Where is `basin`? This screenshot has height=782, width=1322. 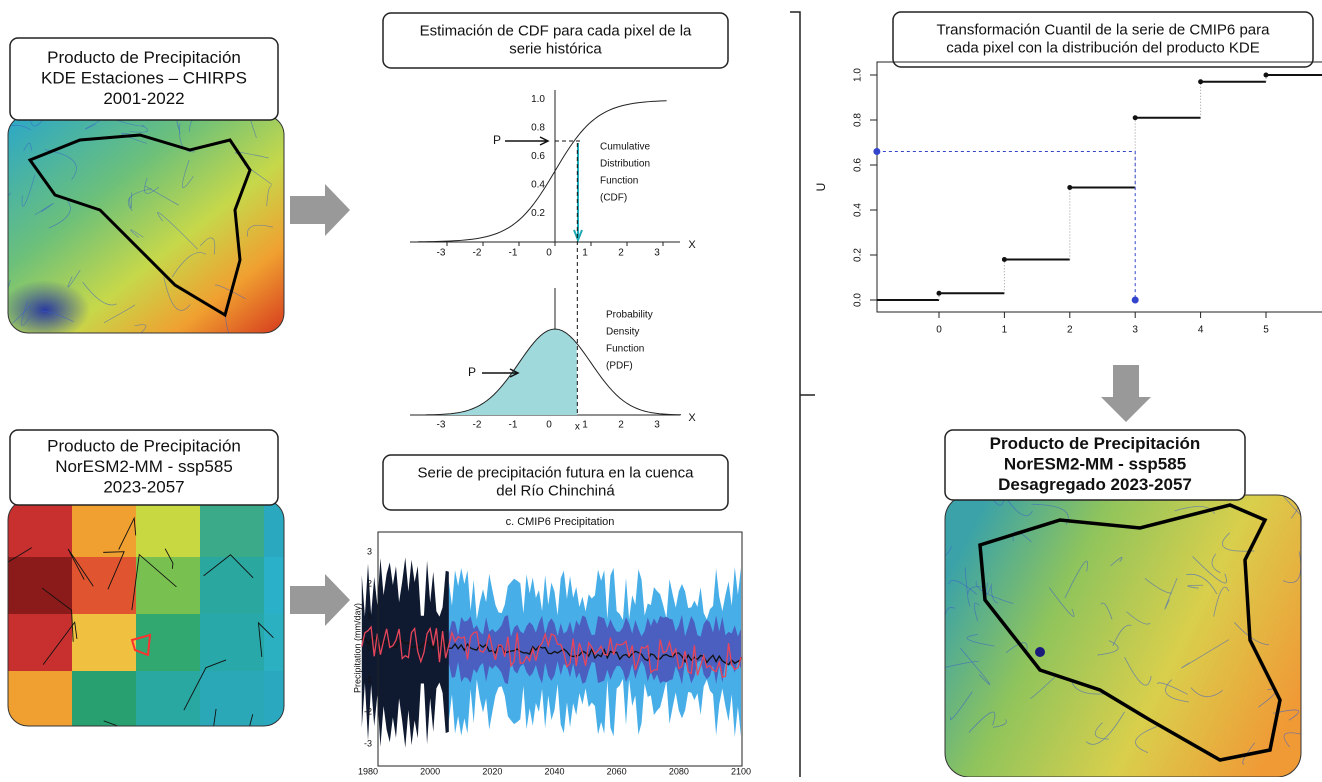
basin is located at coordinates (141, 645).